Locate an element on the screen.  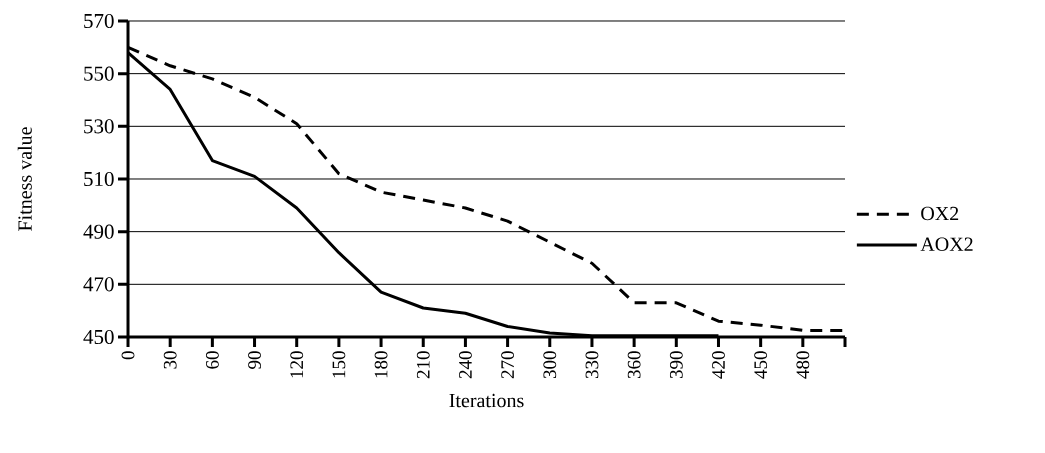
x-tick-label: 450 is located at coordinates (761, 365).